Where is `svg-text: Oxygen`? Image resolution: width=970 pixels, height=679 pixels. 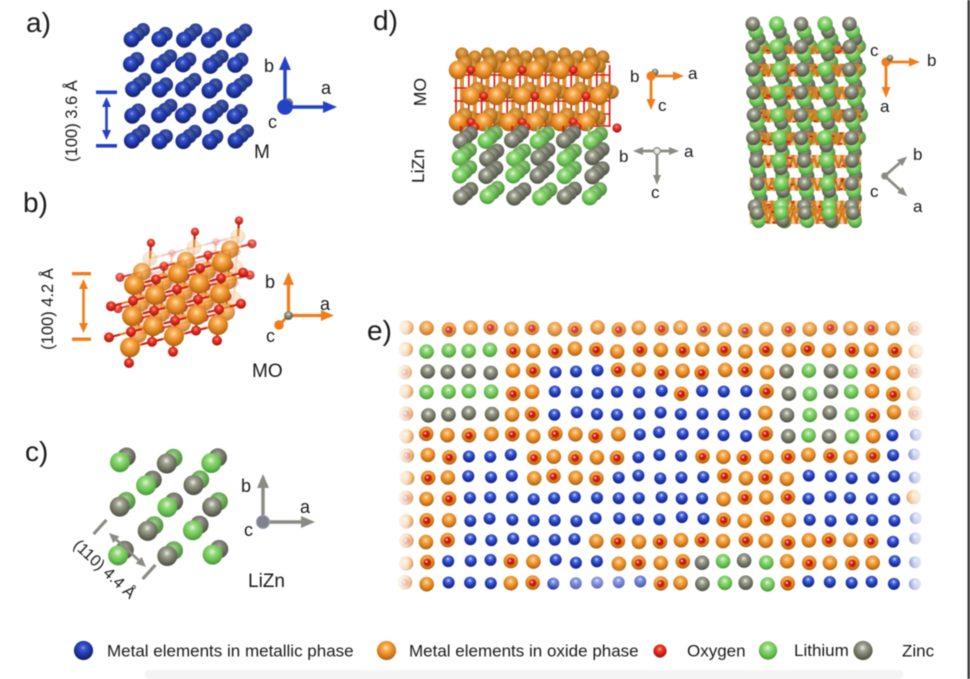
svg-text: Oxygen is located at coordinates (716, 651).